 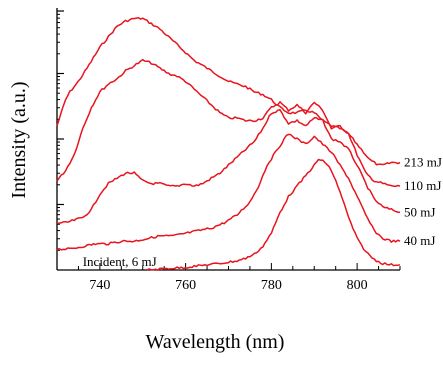 I want to click on x-tick-label: 800, so click(x=357, y=285).